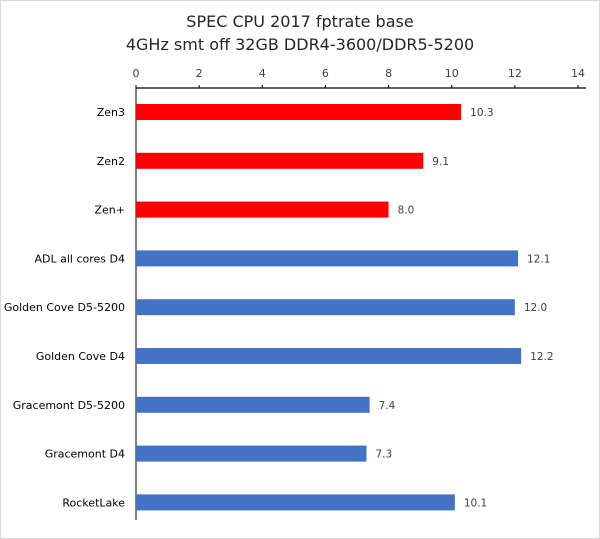  What do you see at coordinates (199, 73) in the screenshot?
I see `x-tick-label: 2` at bounding box center [199, 73].